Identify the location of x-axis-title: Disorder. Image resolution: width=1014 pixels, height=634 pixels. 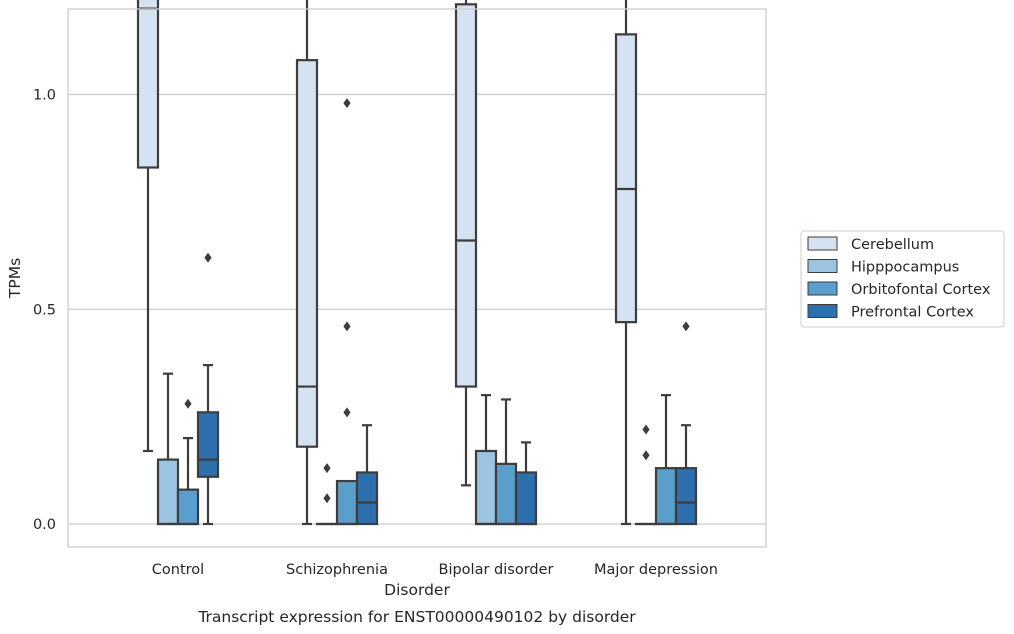
(417, 590).